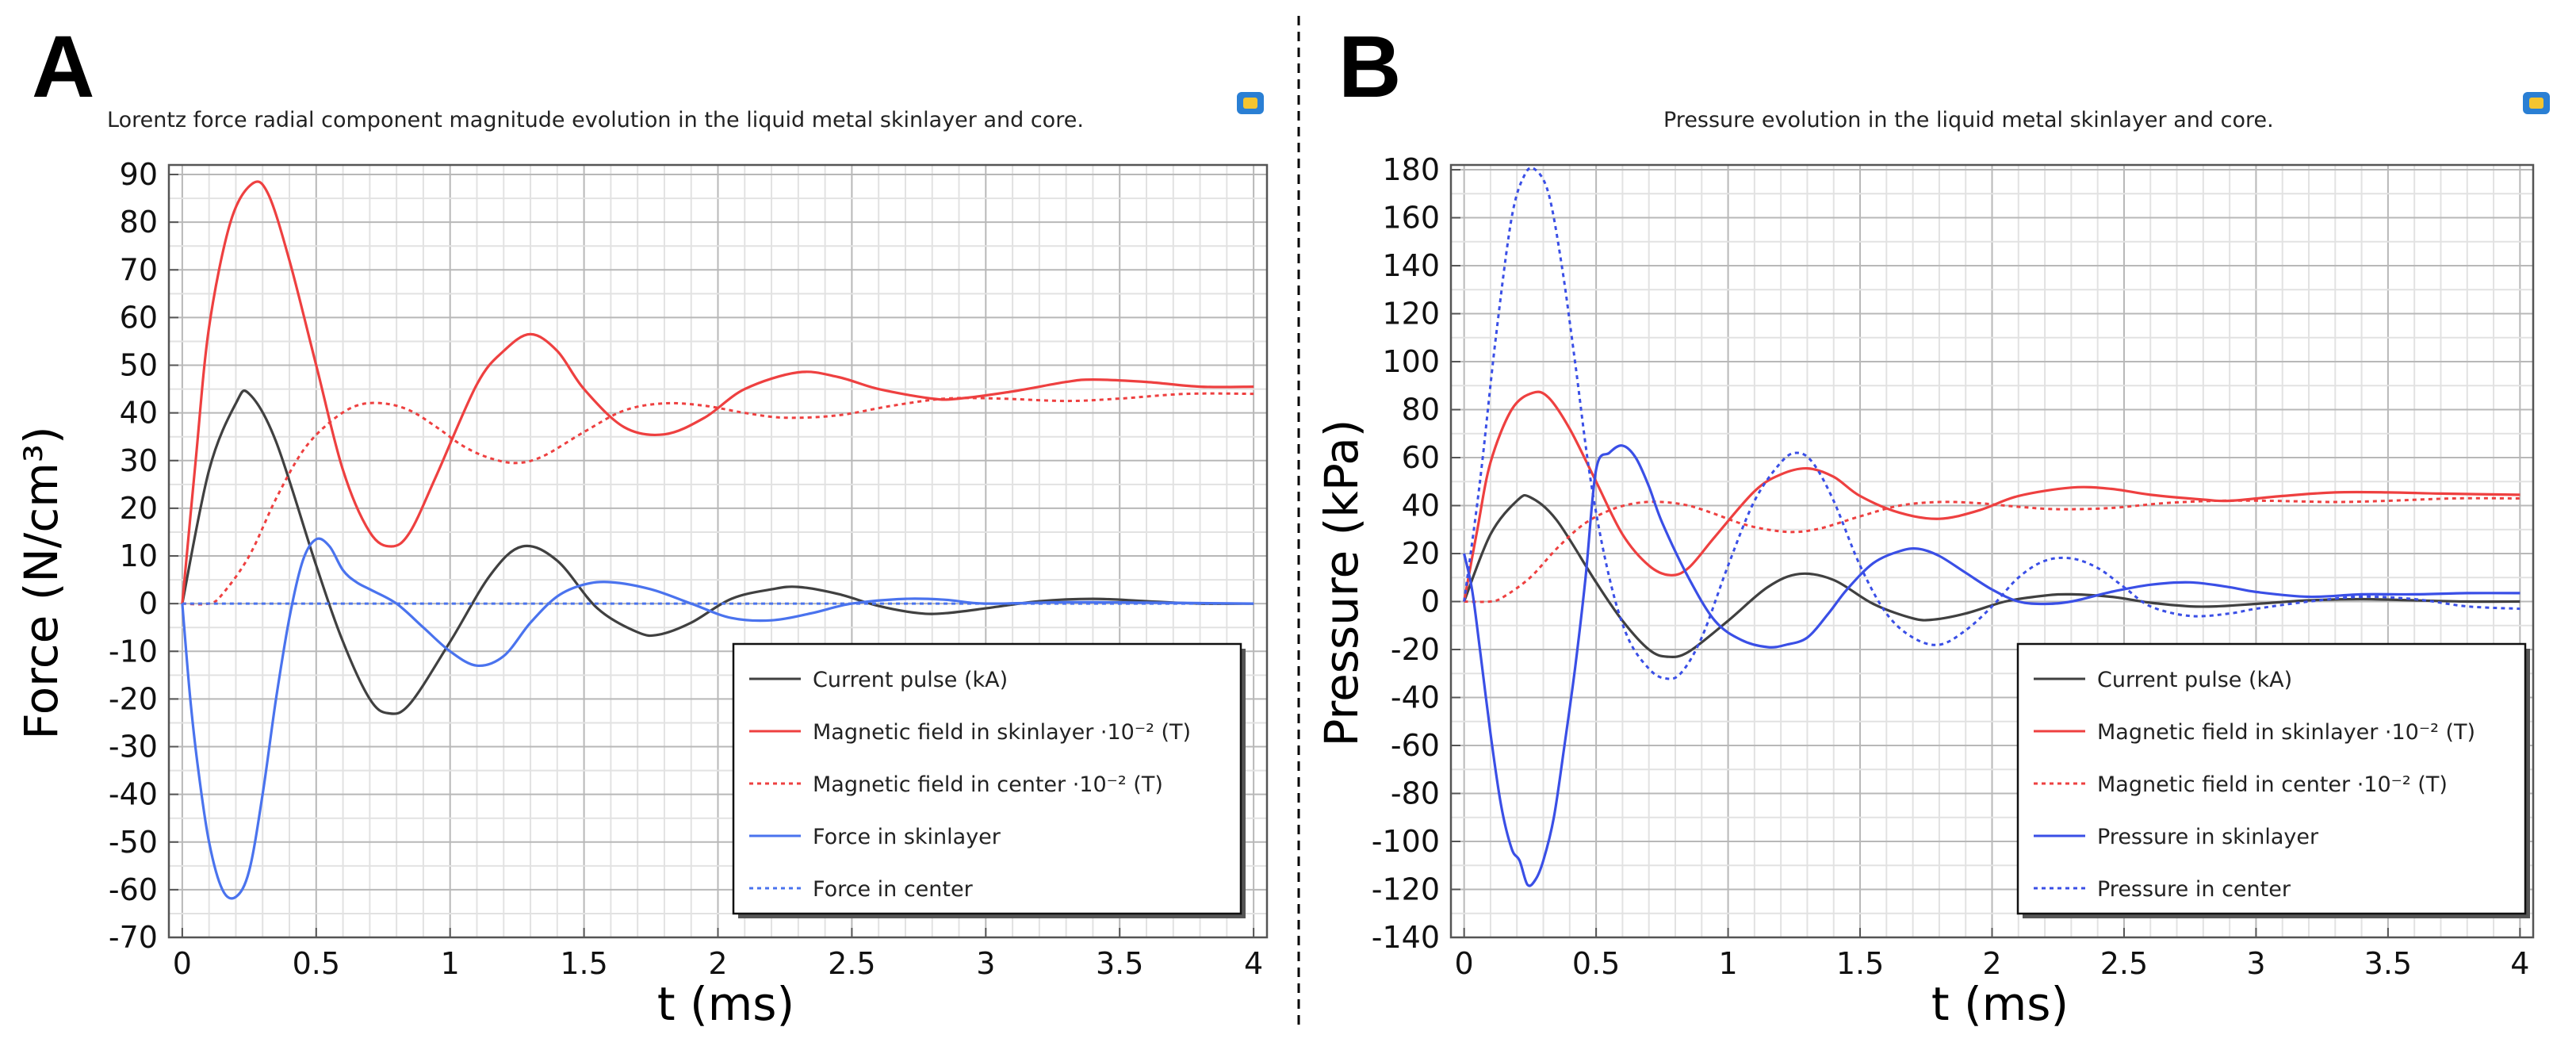  Describe the element at coordinates (450, 964) in the screenshot. I see `chart-a-xtick-label: 1` at that location.